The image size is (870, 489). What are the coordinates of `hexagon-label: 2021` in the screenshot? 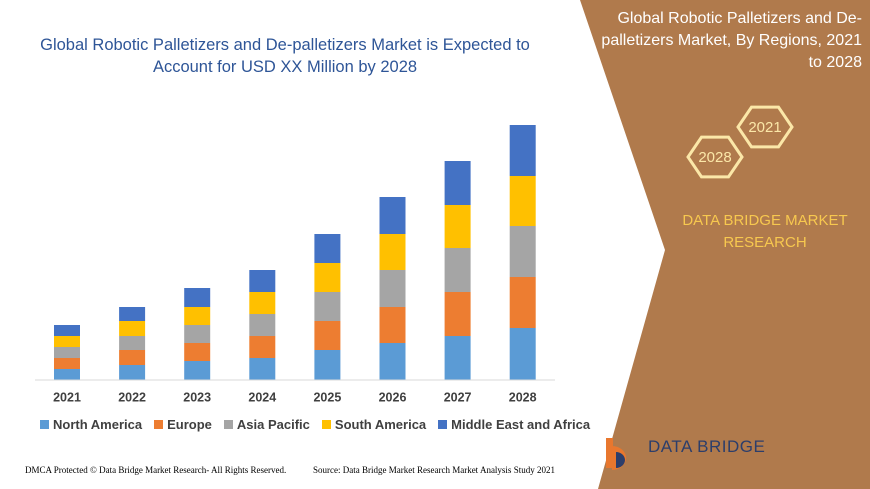 It's located at (764, 127).